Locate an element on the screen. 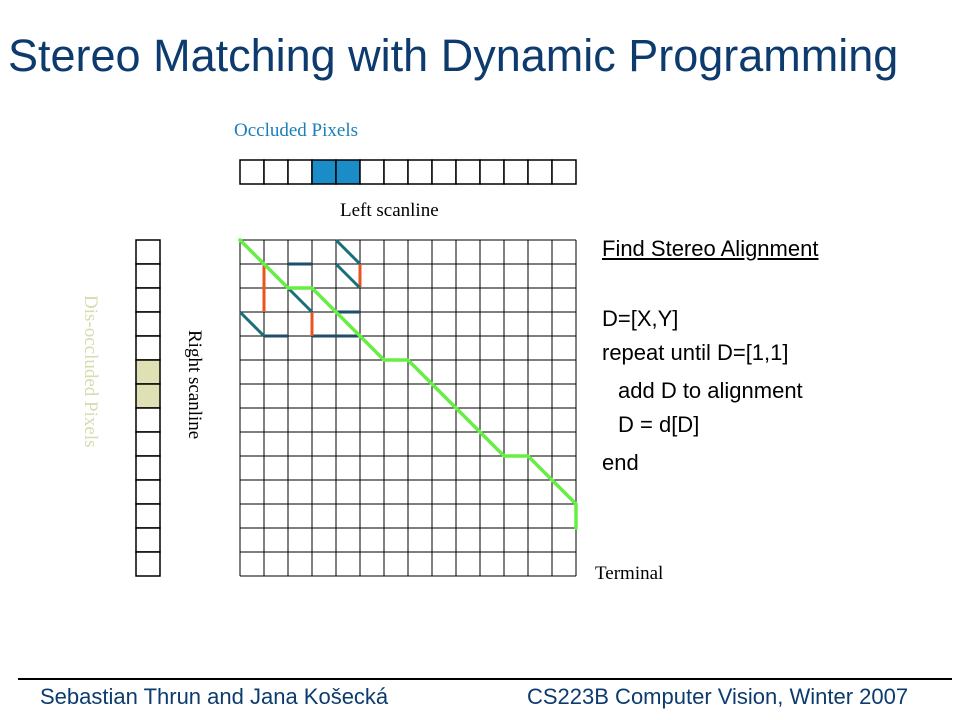 Image resolution: width=960 pixels, height=720 pixels. optimal-path-line is located at coordinates (408, 384).